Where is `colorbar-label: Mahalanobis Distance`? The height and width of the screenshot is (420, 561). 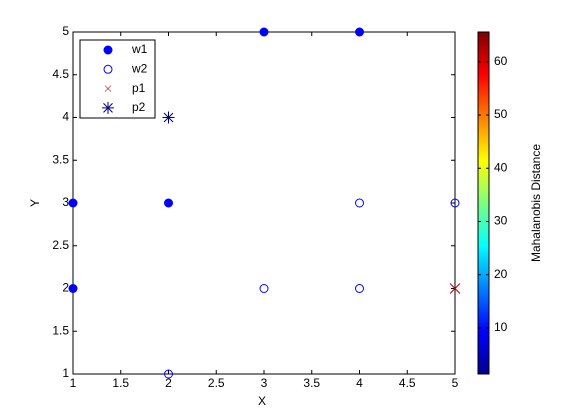 colorbar-label: Mahalanobis Distance is located at coordinates (536, 203).